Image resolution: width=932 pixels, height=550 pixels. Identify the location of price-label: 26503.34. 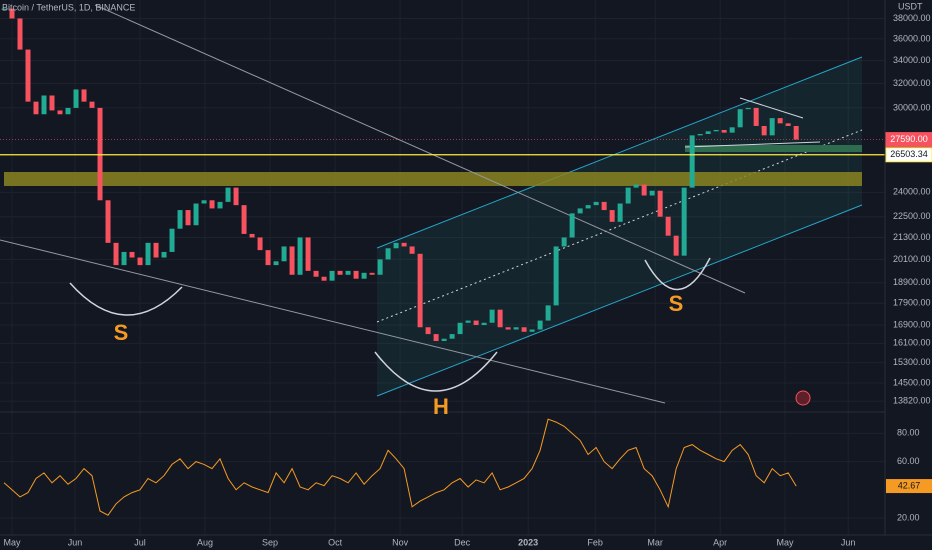
(909, 154).